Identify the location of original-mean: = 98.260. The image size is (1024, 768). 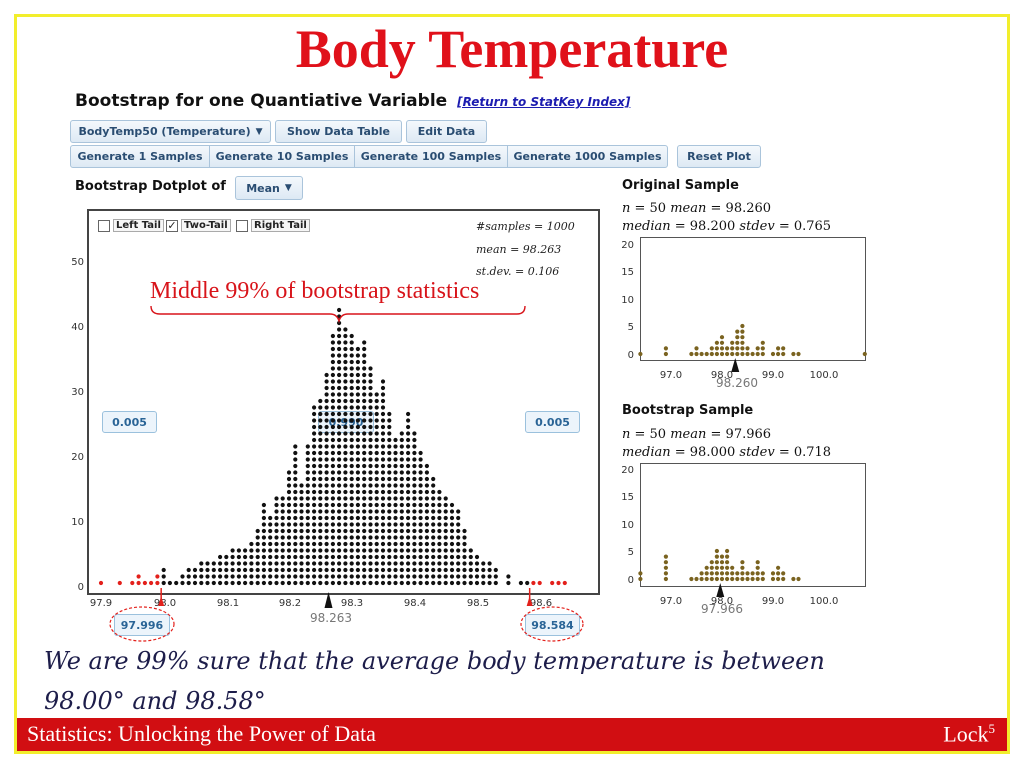
(741, 208).